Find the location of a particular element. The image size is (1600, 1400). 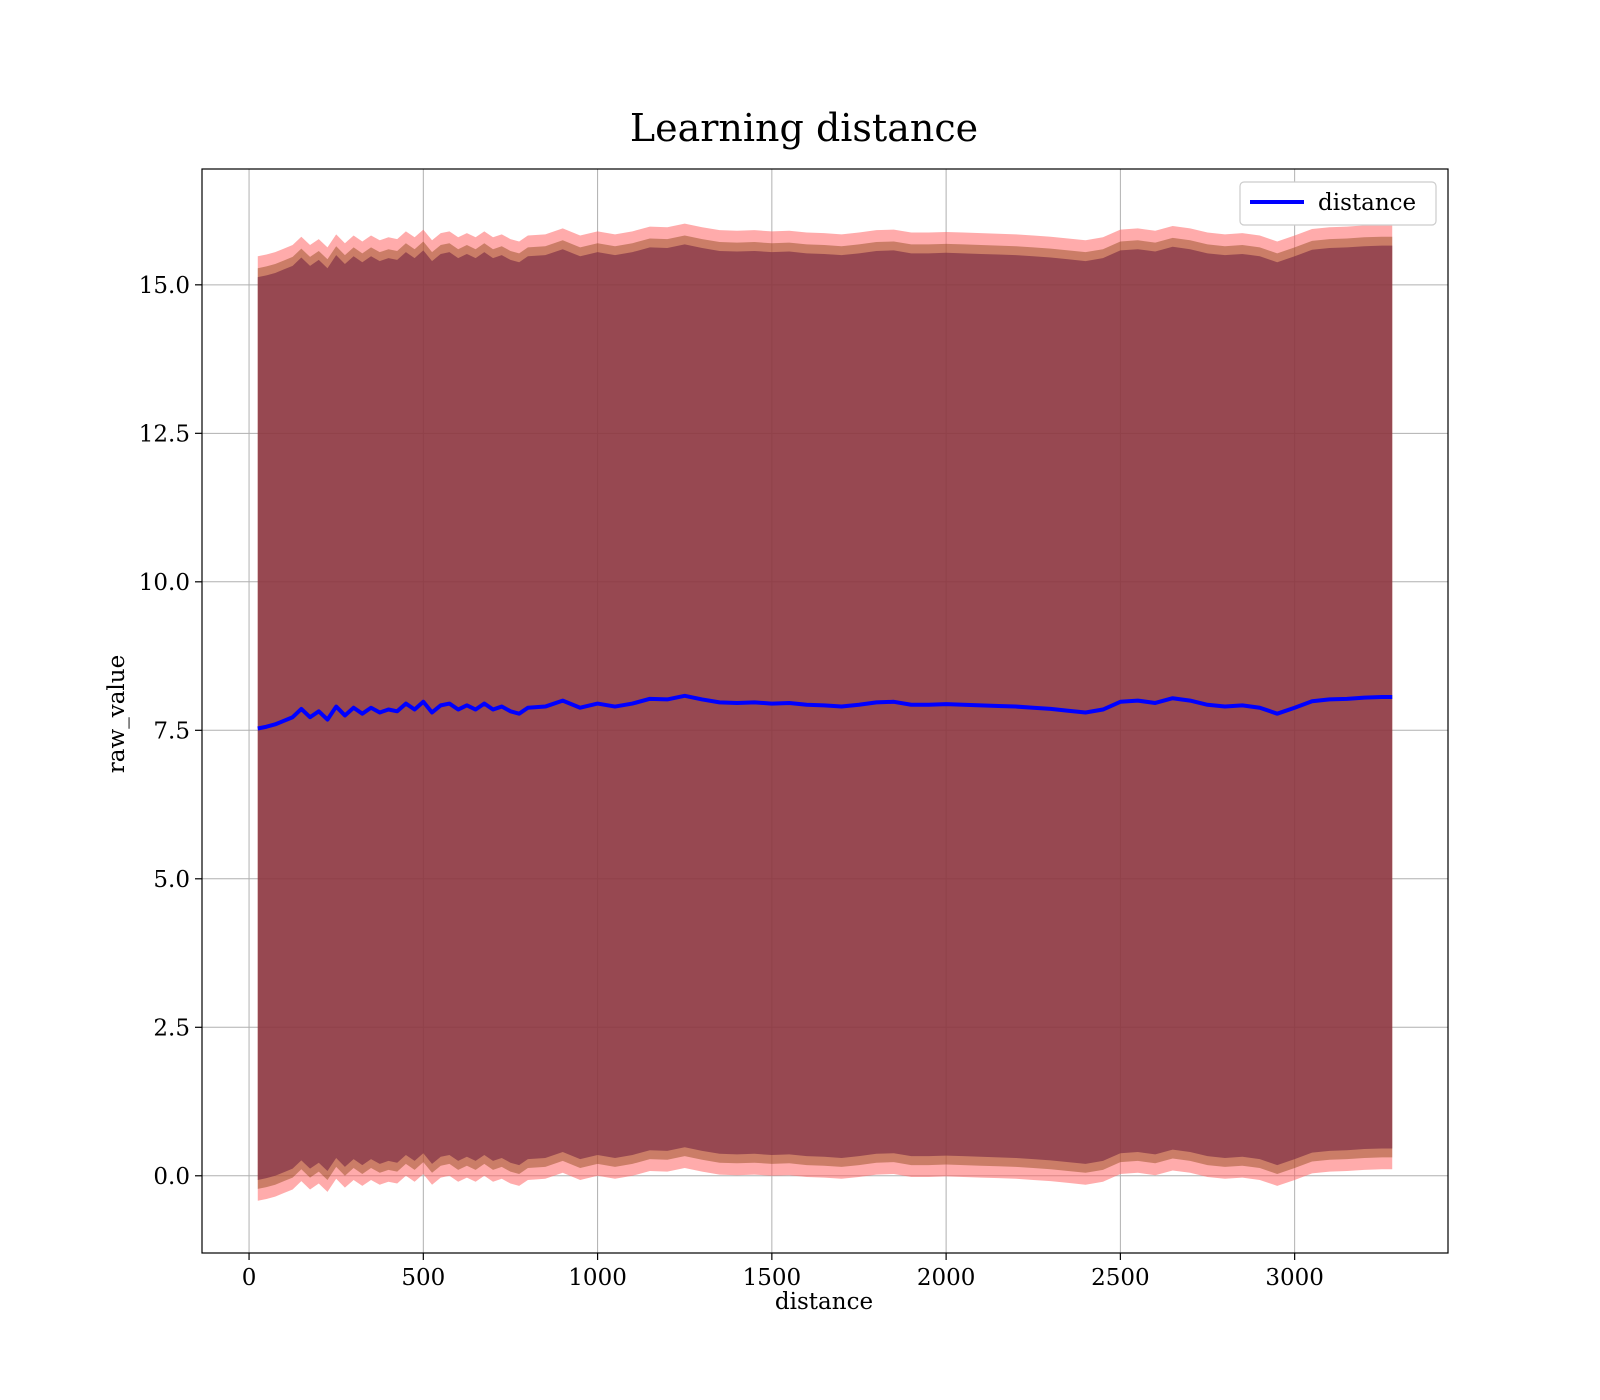

y-axis-ticks: 0.0 2.5 5.0 7.5 10.0 12.5 15.0 is located at coordinates (170, 731).